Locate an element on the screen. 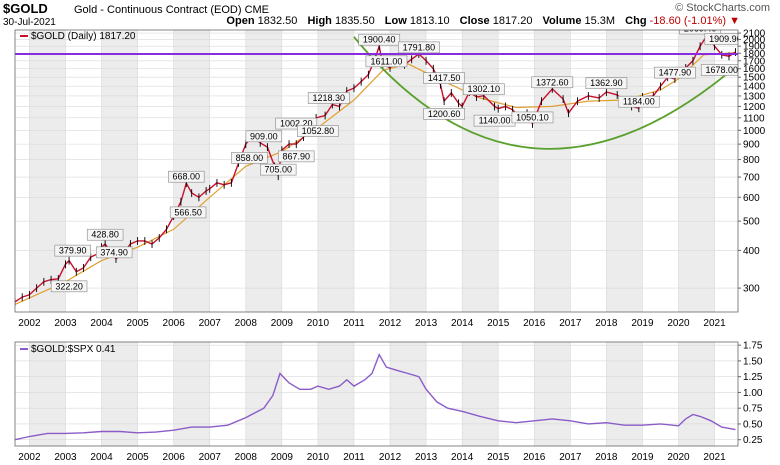 The image size is (780, 465). price-annotation: 1477.90 is located at coordinates (675, 72).